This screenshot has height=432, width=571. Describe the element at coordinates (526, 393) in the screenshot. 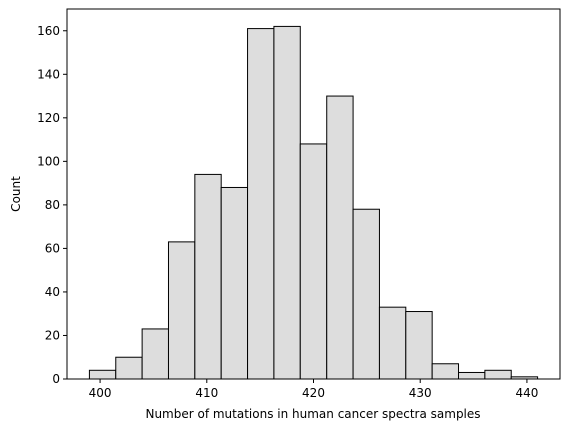

I see `x-tick-label: 440` at that location.